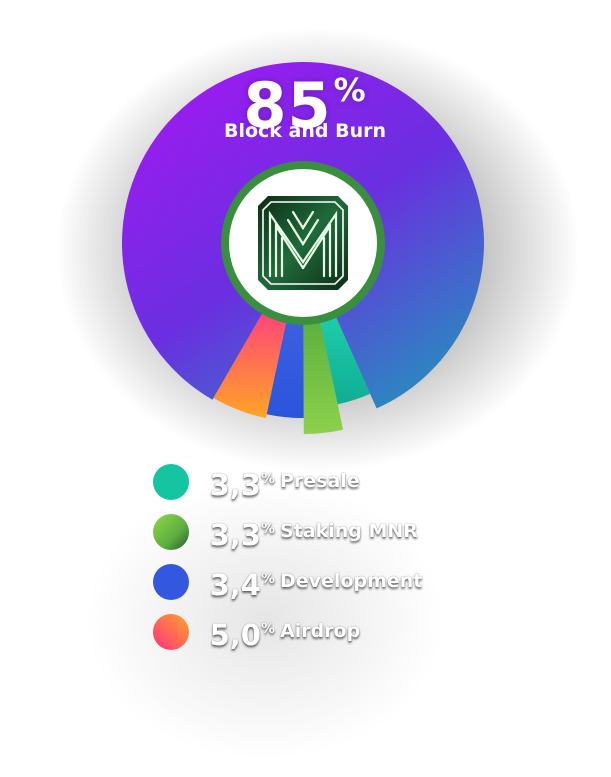  I want to click on legend-value-presale: 3,3%, so click(240, 482).